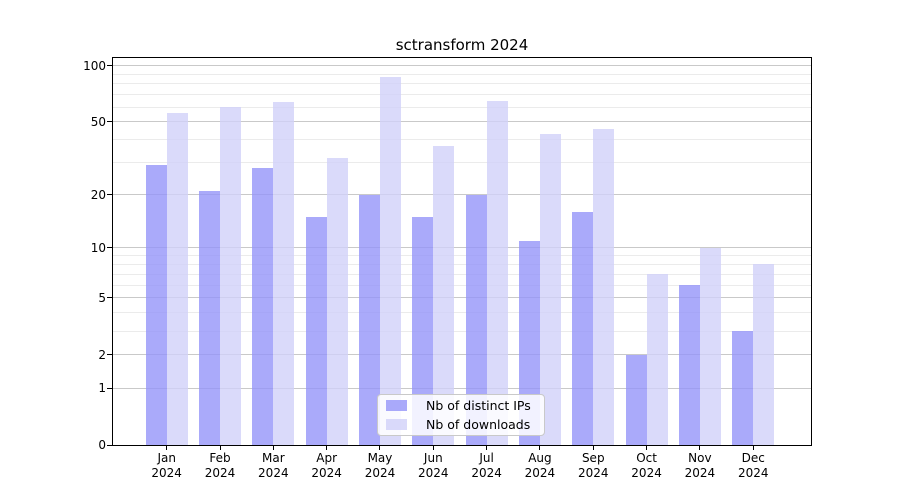 The height and width of the screenshot is (500, 900). I want to click on legend-swatch-distinct-ips-icon, so click(396, 405).